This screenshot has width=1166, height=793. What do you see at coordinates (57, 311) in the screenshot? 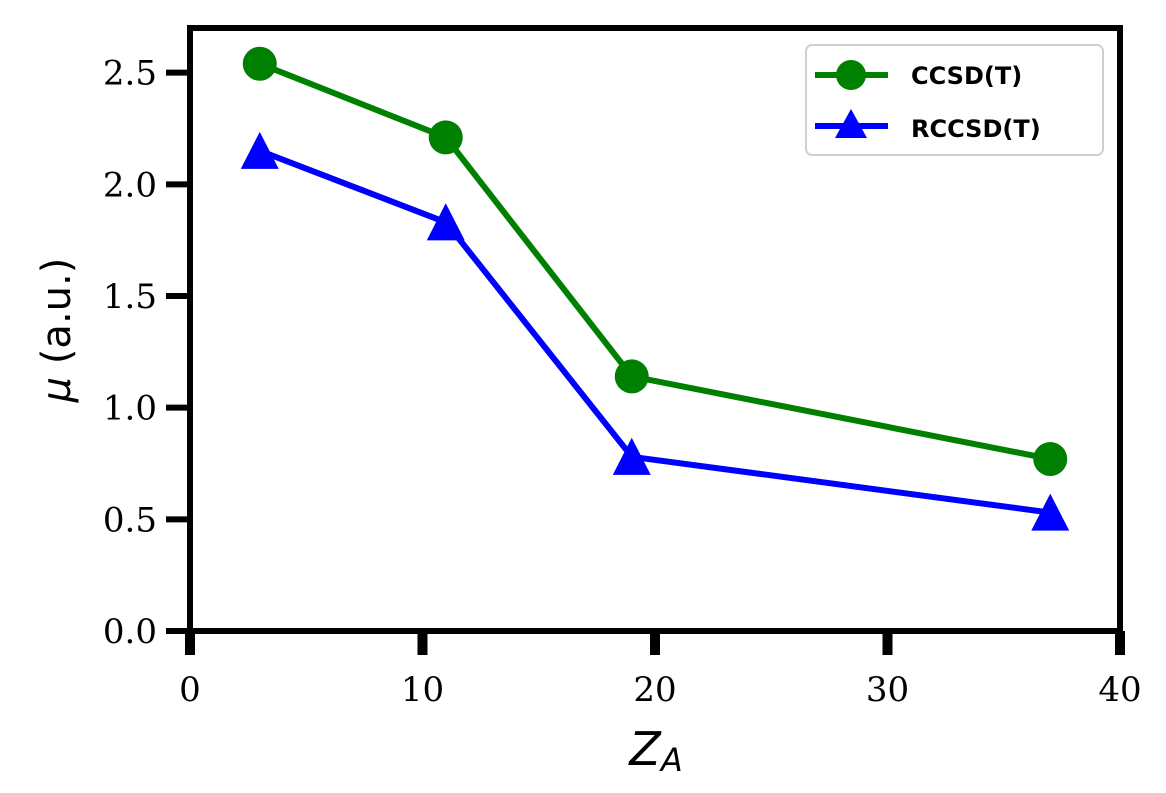
I see `y-axis-title-unit: (a.u.)` at bounding box center [57, 311].